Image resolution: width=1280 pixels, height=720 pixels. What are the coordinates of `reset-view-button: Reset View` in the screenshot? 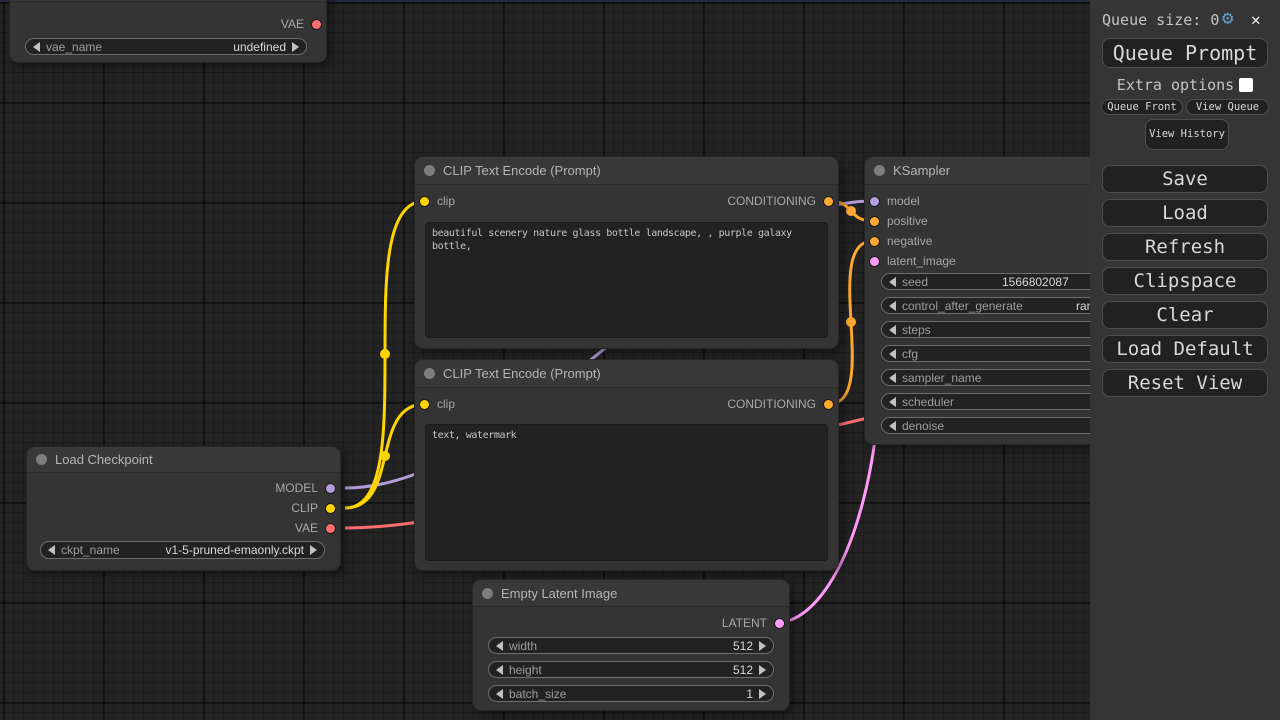 It's located at (1185, 383).